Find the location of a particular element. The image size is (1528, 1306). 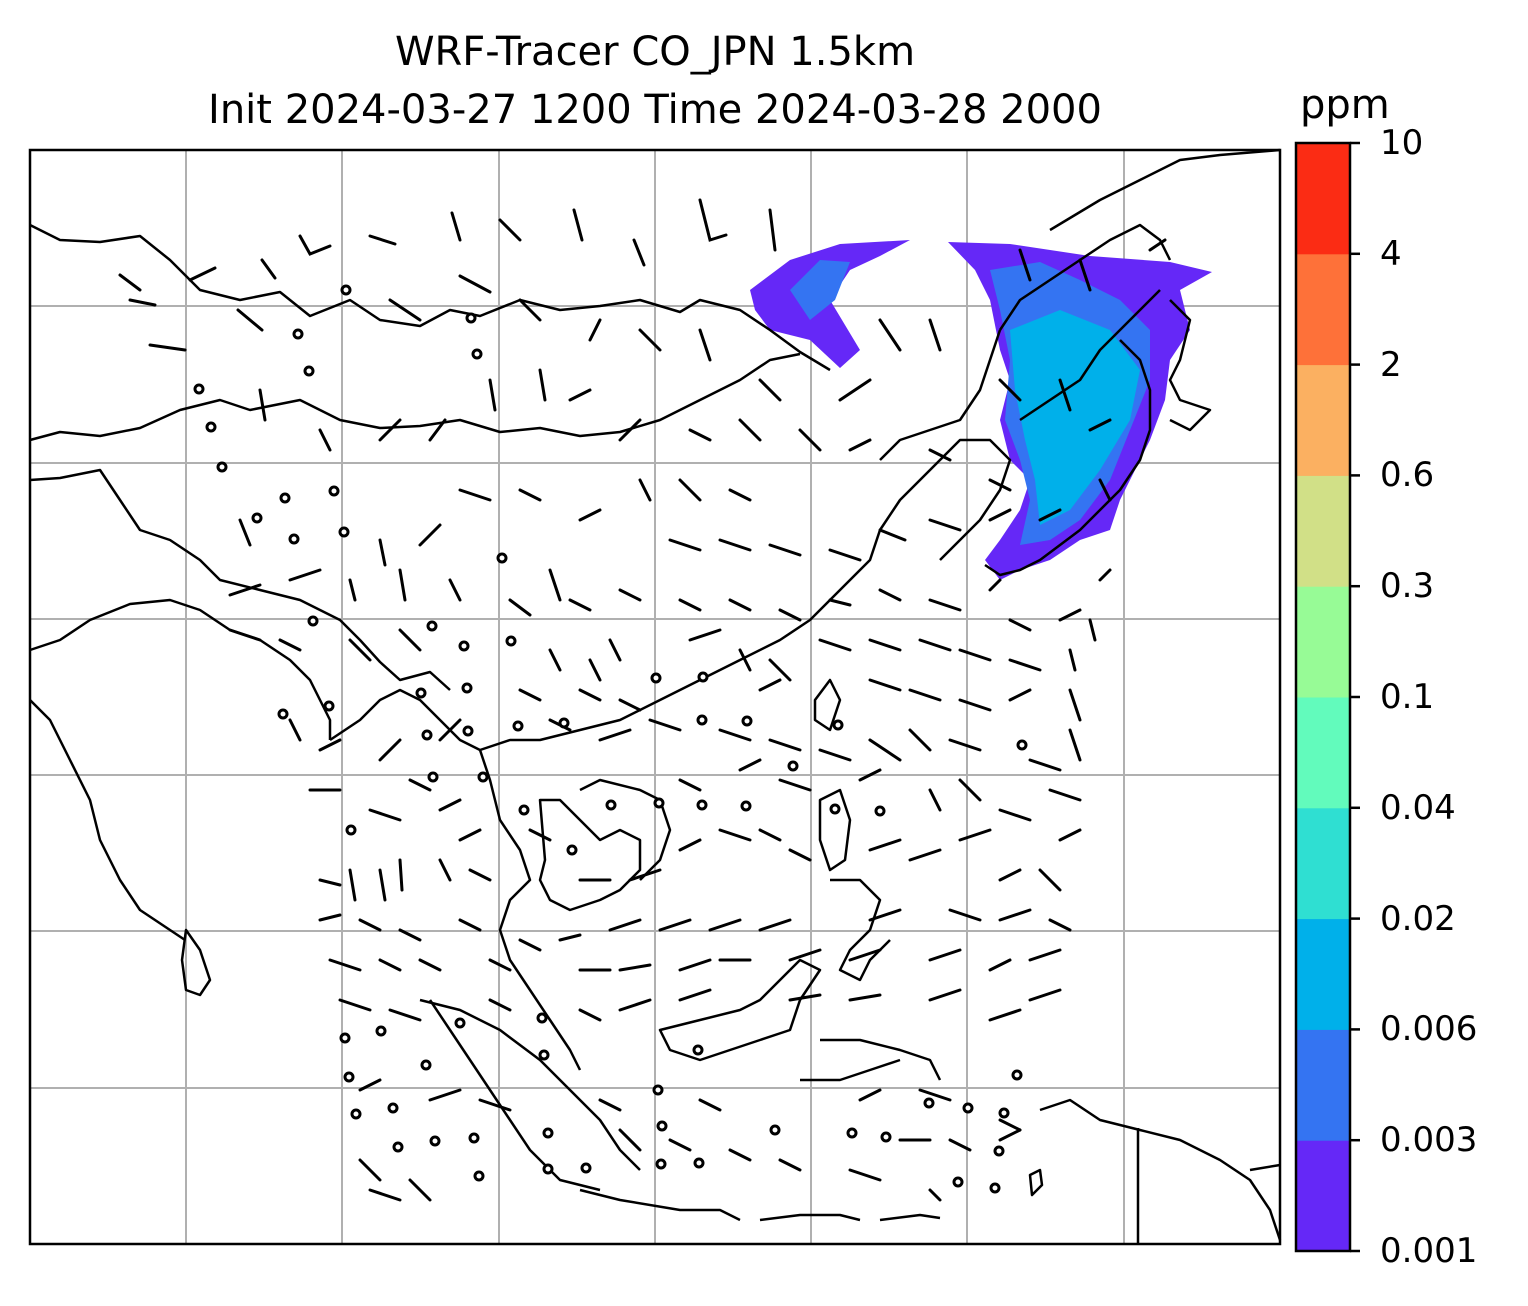

colorbar-unit-label: ppm is located at coordinates (1345, 105).